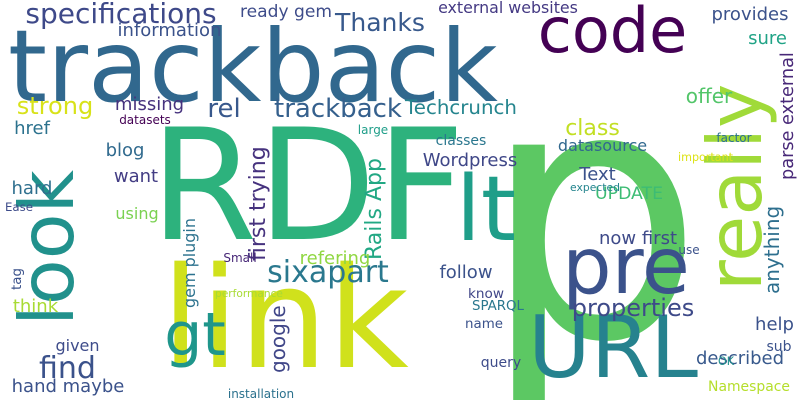  What do you see at coordinates (249, 293) in the screenshot?
I see `word-performance: performance` at bounding box center [249, 293].